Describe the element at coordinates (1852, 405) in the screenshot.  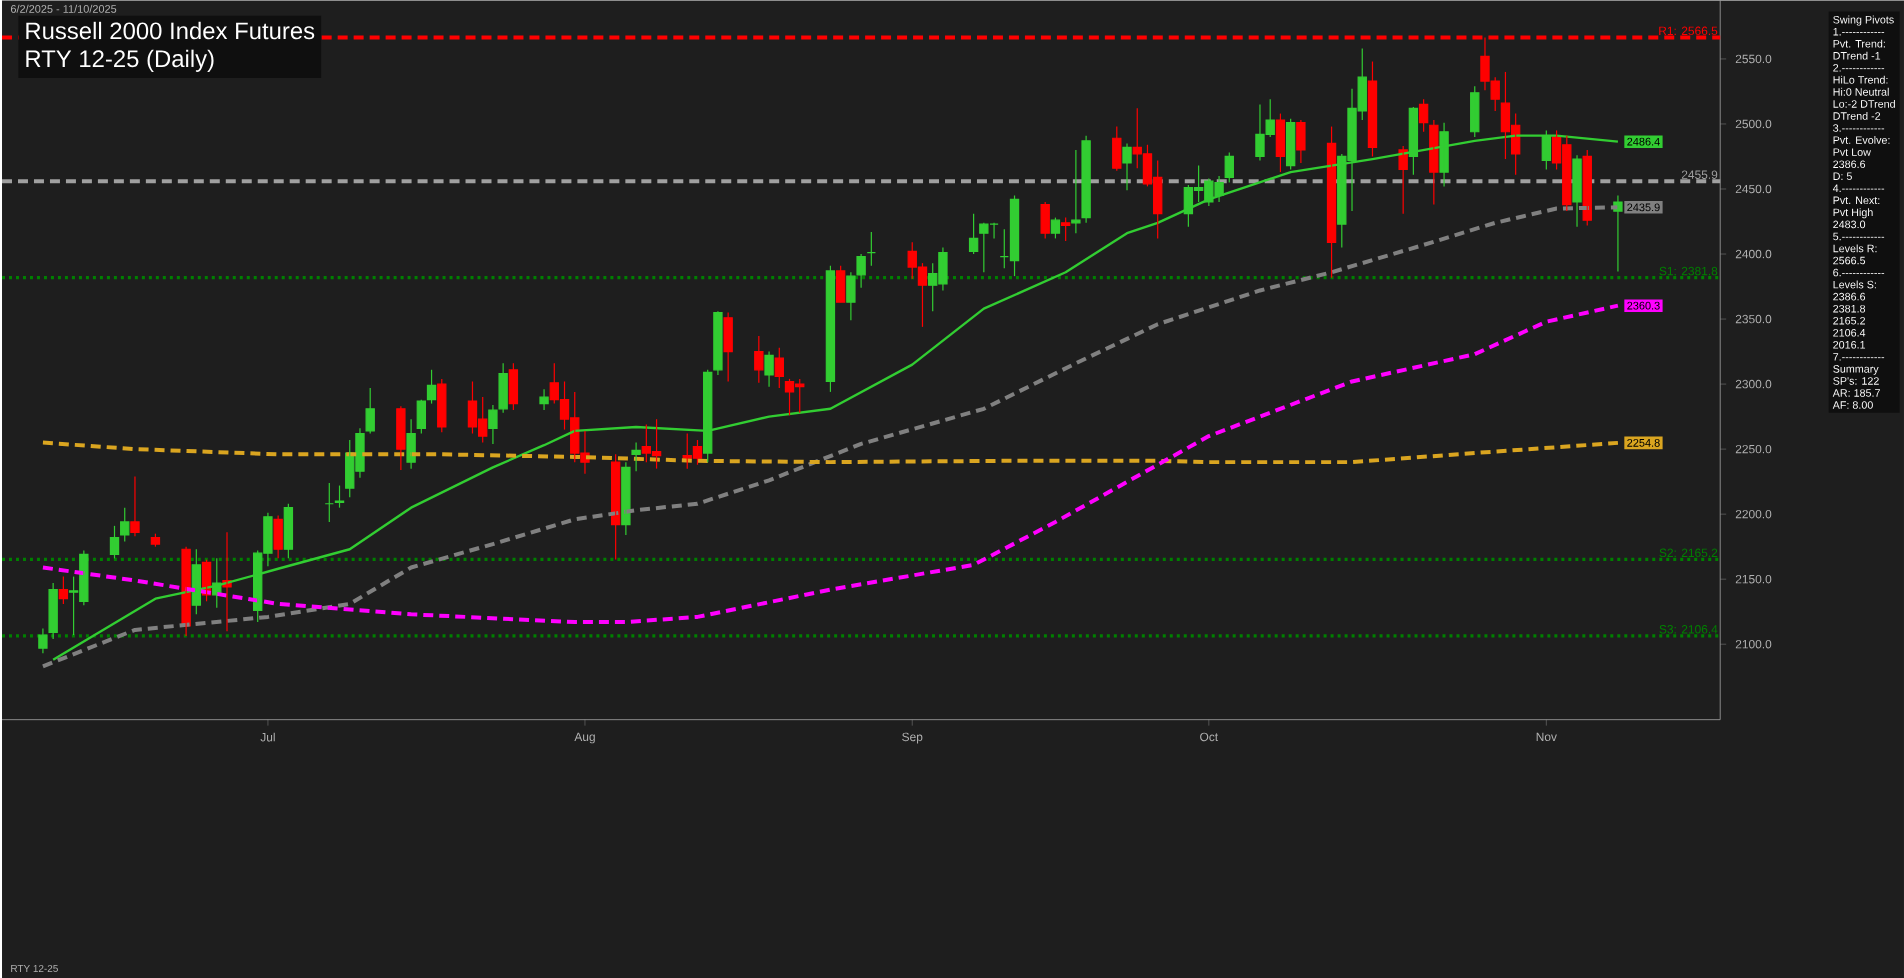
I see `text: AF: 8.00` at that location.